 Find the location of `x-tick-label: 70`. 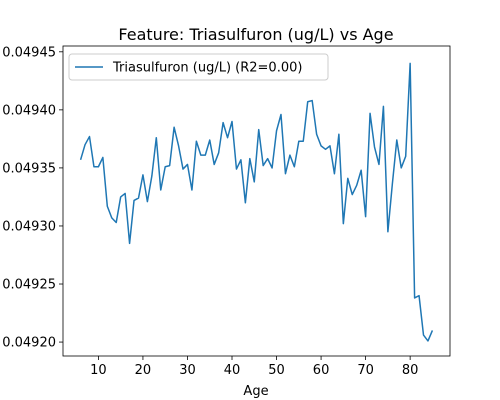

x-tick-label: 70 is located at coordinates (365, 370).